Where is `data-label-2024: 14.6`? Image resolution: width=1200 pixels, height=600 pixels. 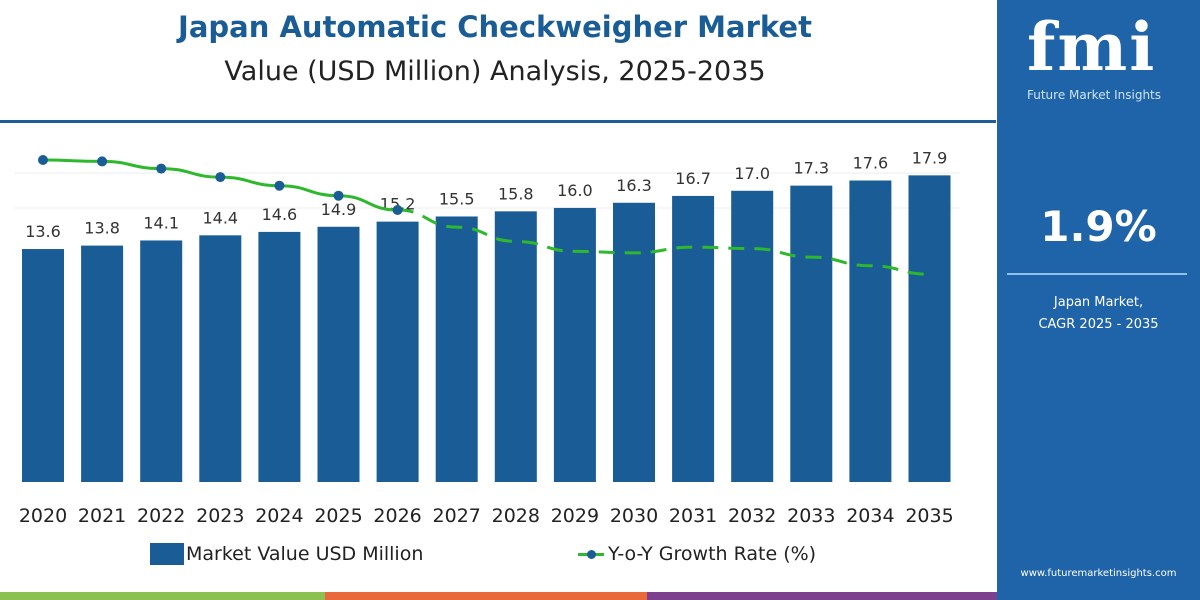 data-label-2024: 14.6 is located at coordinates (280, 214).